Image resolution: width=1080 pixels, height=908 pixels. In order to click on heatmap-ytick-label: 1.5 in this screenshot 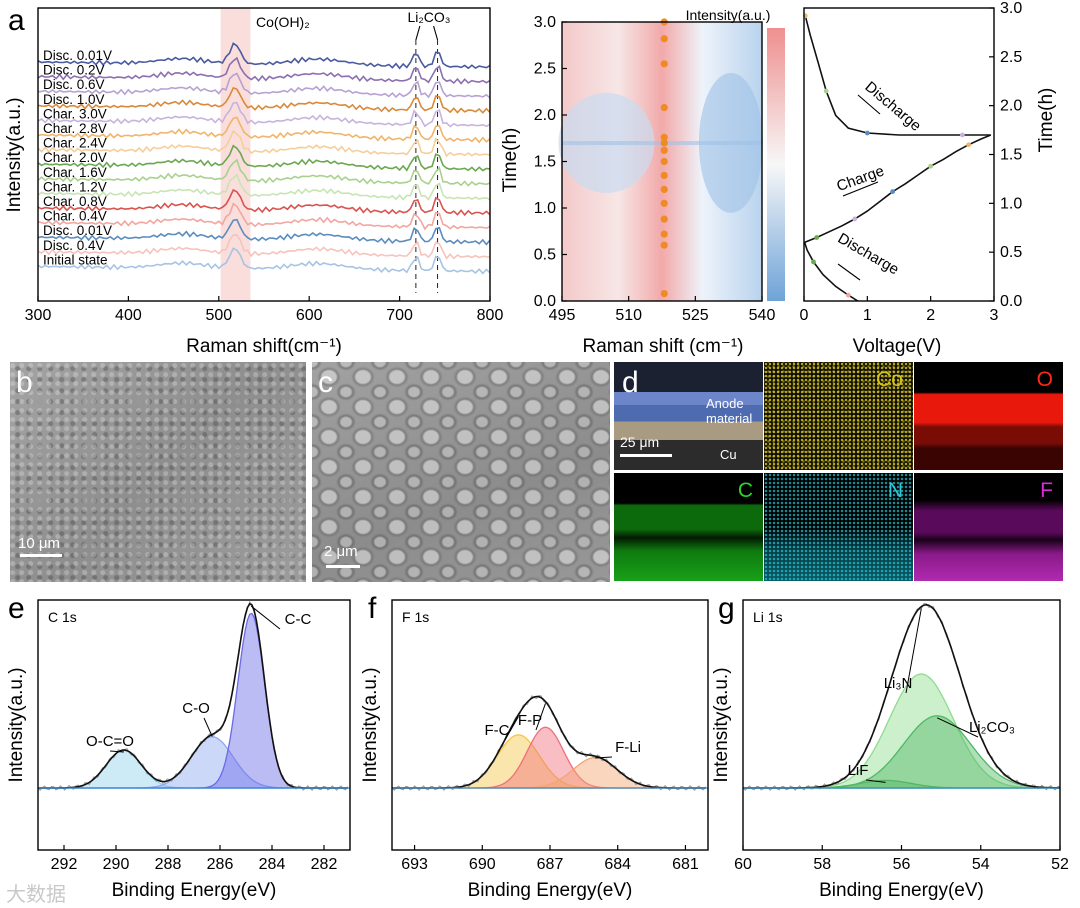, I will do `click(545, 162)`.